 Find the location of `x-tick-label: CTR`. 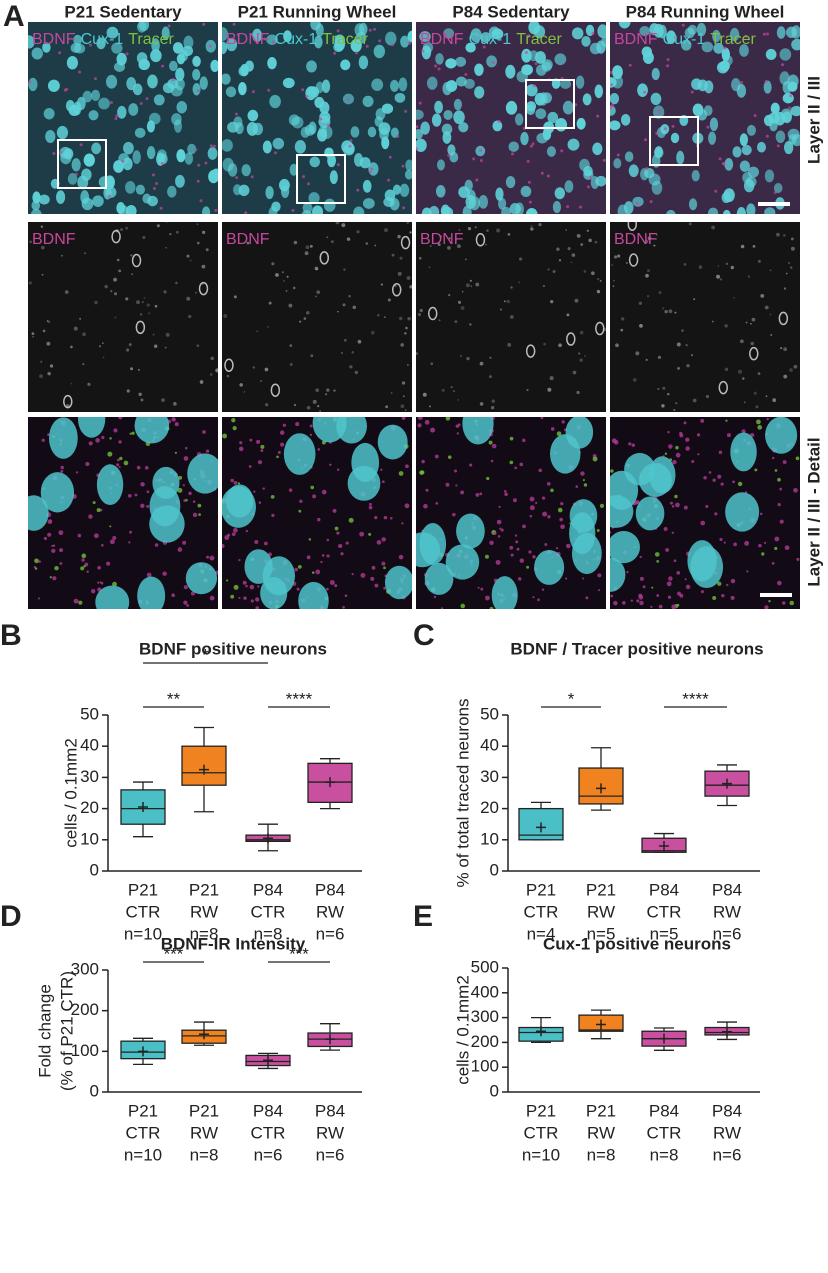

x-tick-label: CTR is located at coordinates (268, 911).